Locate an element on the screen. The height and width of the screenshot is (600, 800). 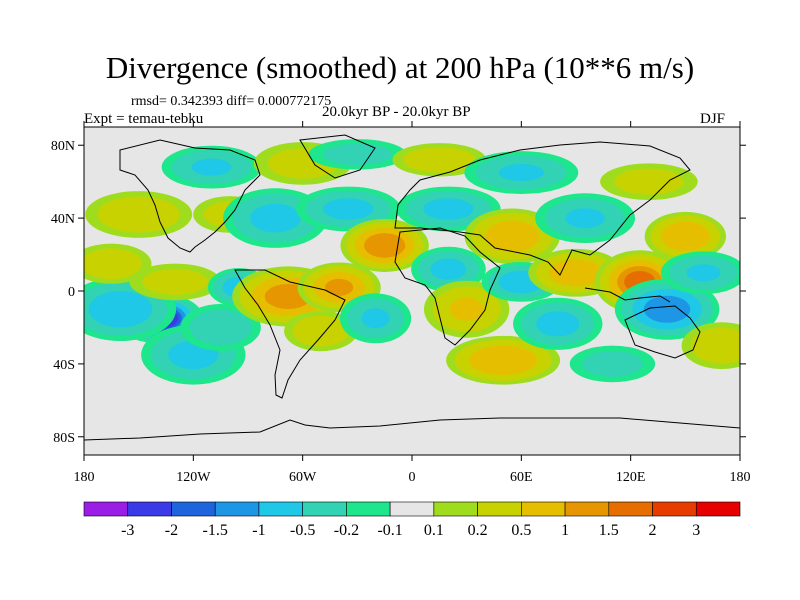
season-label: DJF is located at coordinates (713, 119).